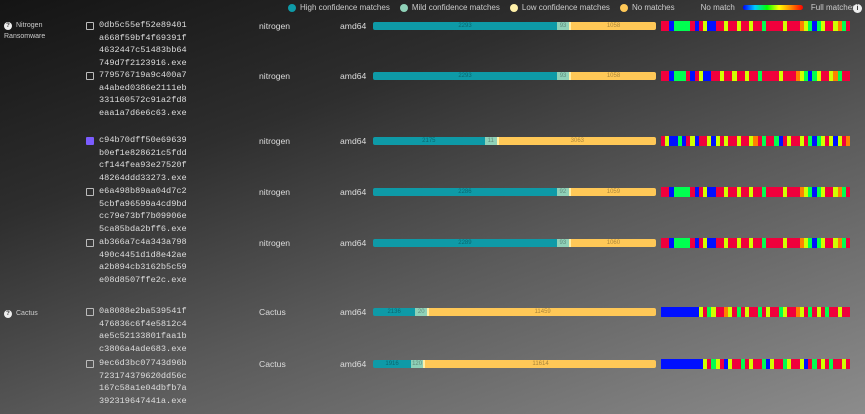 The width and height of the screenshot is (865, 414). What do you see at coordinates (514, 312) in the screenshot?
I see `match-bar: 2136 20 11459` at bounding box center [514, 312].